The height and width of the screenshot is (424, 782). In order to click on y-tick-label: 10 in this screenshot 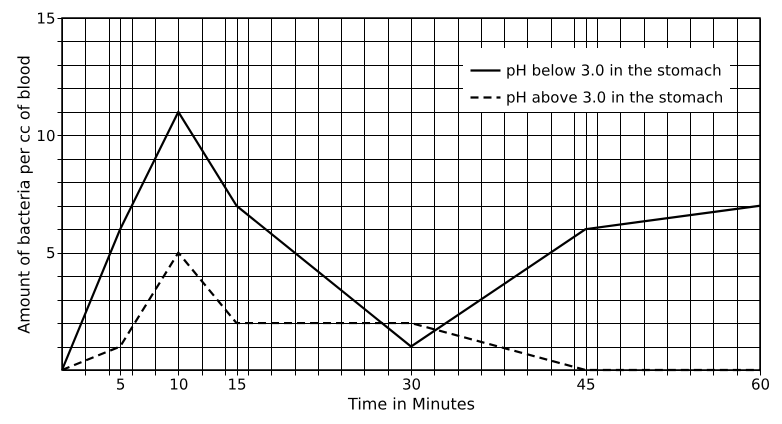, I will do `click(46, 135)`.